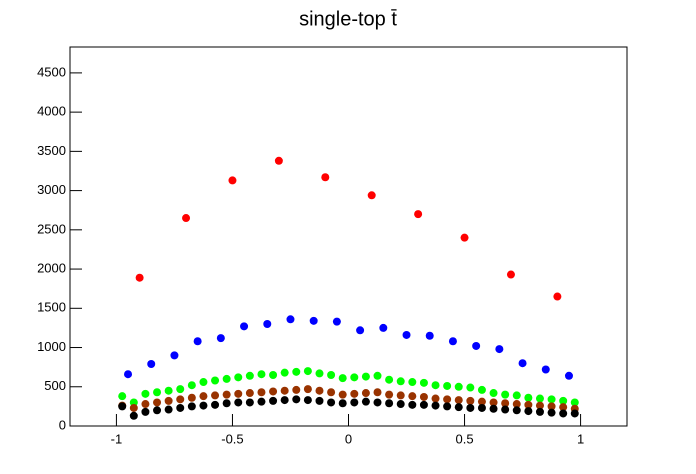 This screenshot has height=474, width=696. I want to click on y-tick-label: 3000, so click(51, 189).